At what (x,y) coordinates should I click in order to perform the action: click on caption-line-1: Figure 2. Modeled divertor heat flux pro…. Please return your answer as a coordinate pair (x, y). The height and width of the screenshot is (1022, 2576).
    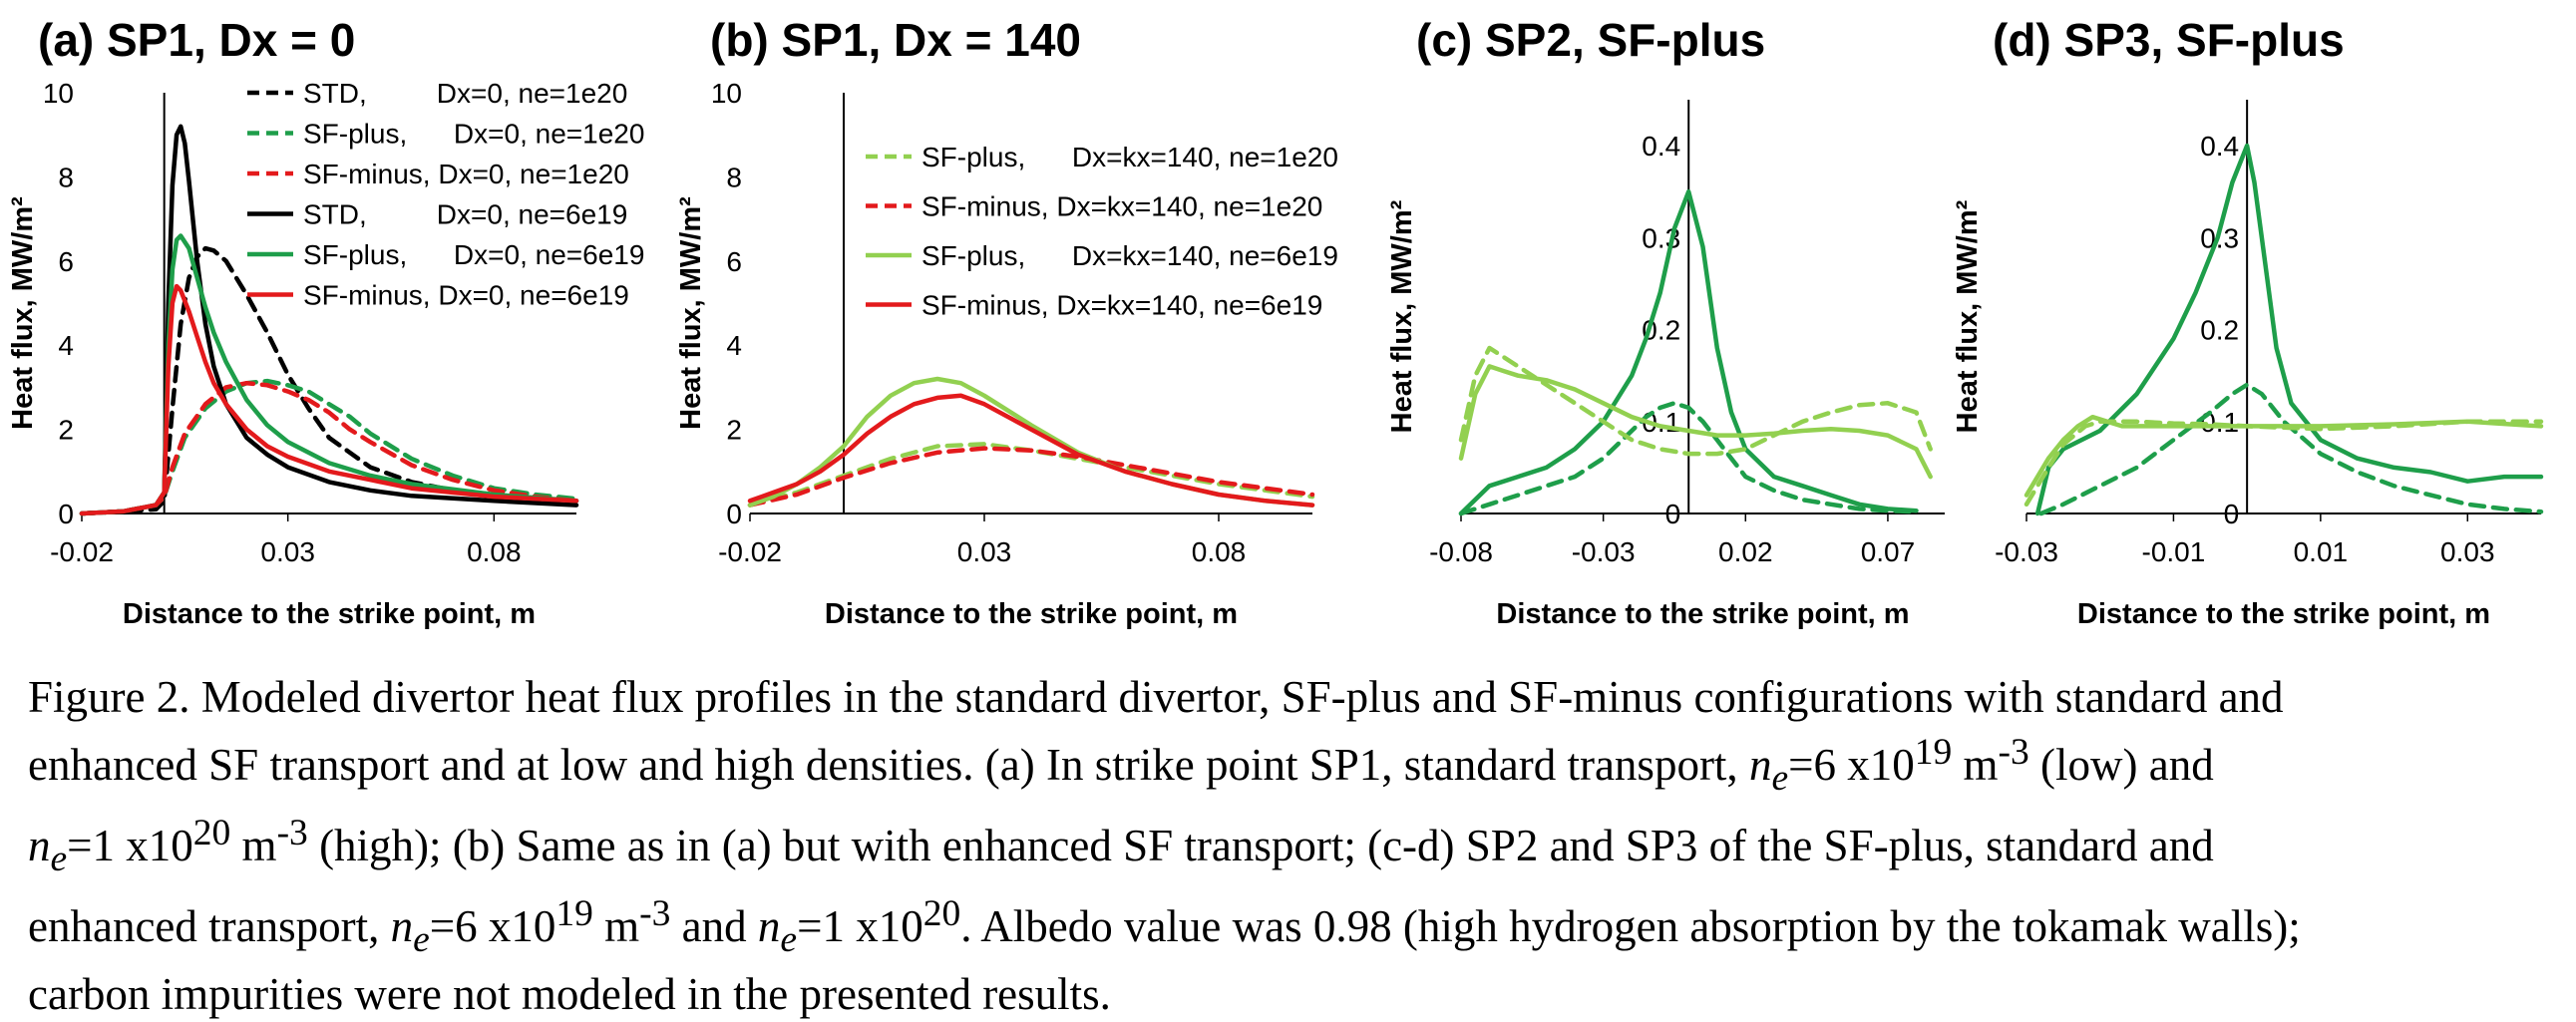
    Looking at the image, I should click on (1156, 697).